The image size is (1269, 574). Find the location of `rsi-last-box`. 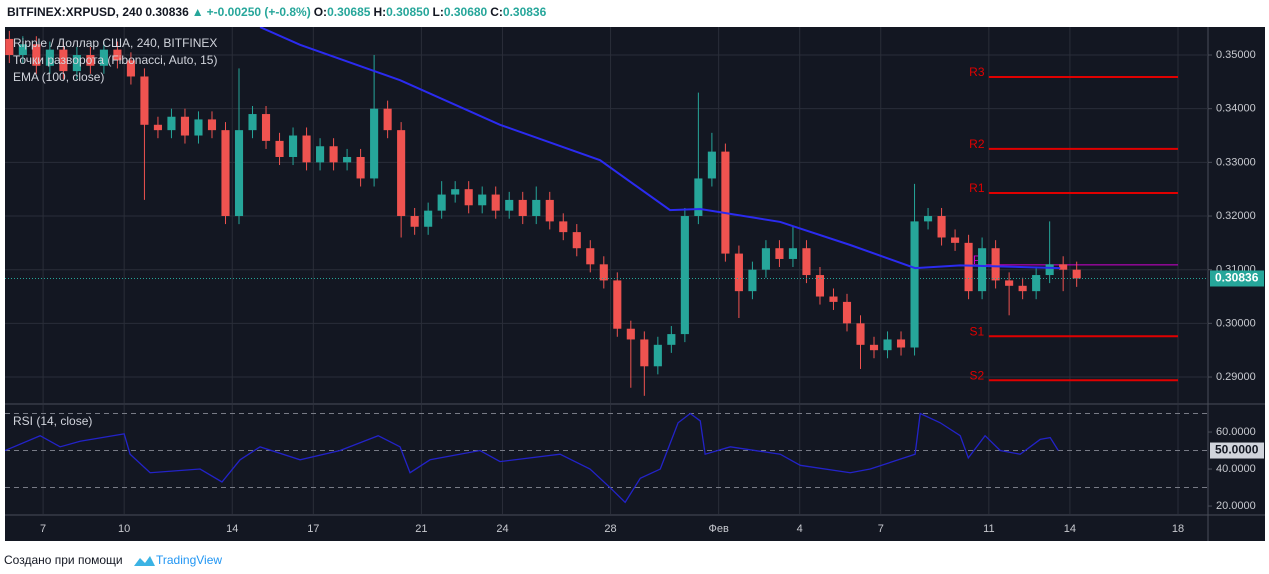

rsi-last-box is located at coordinates (1237, 450).